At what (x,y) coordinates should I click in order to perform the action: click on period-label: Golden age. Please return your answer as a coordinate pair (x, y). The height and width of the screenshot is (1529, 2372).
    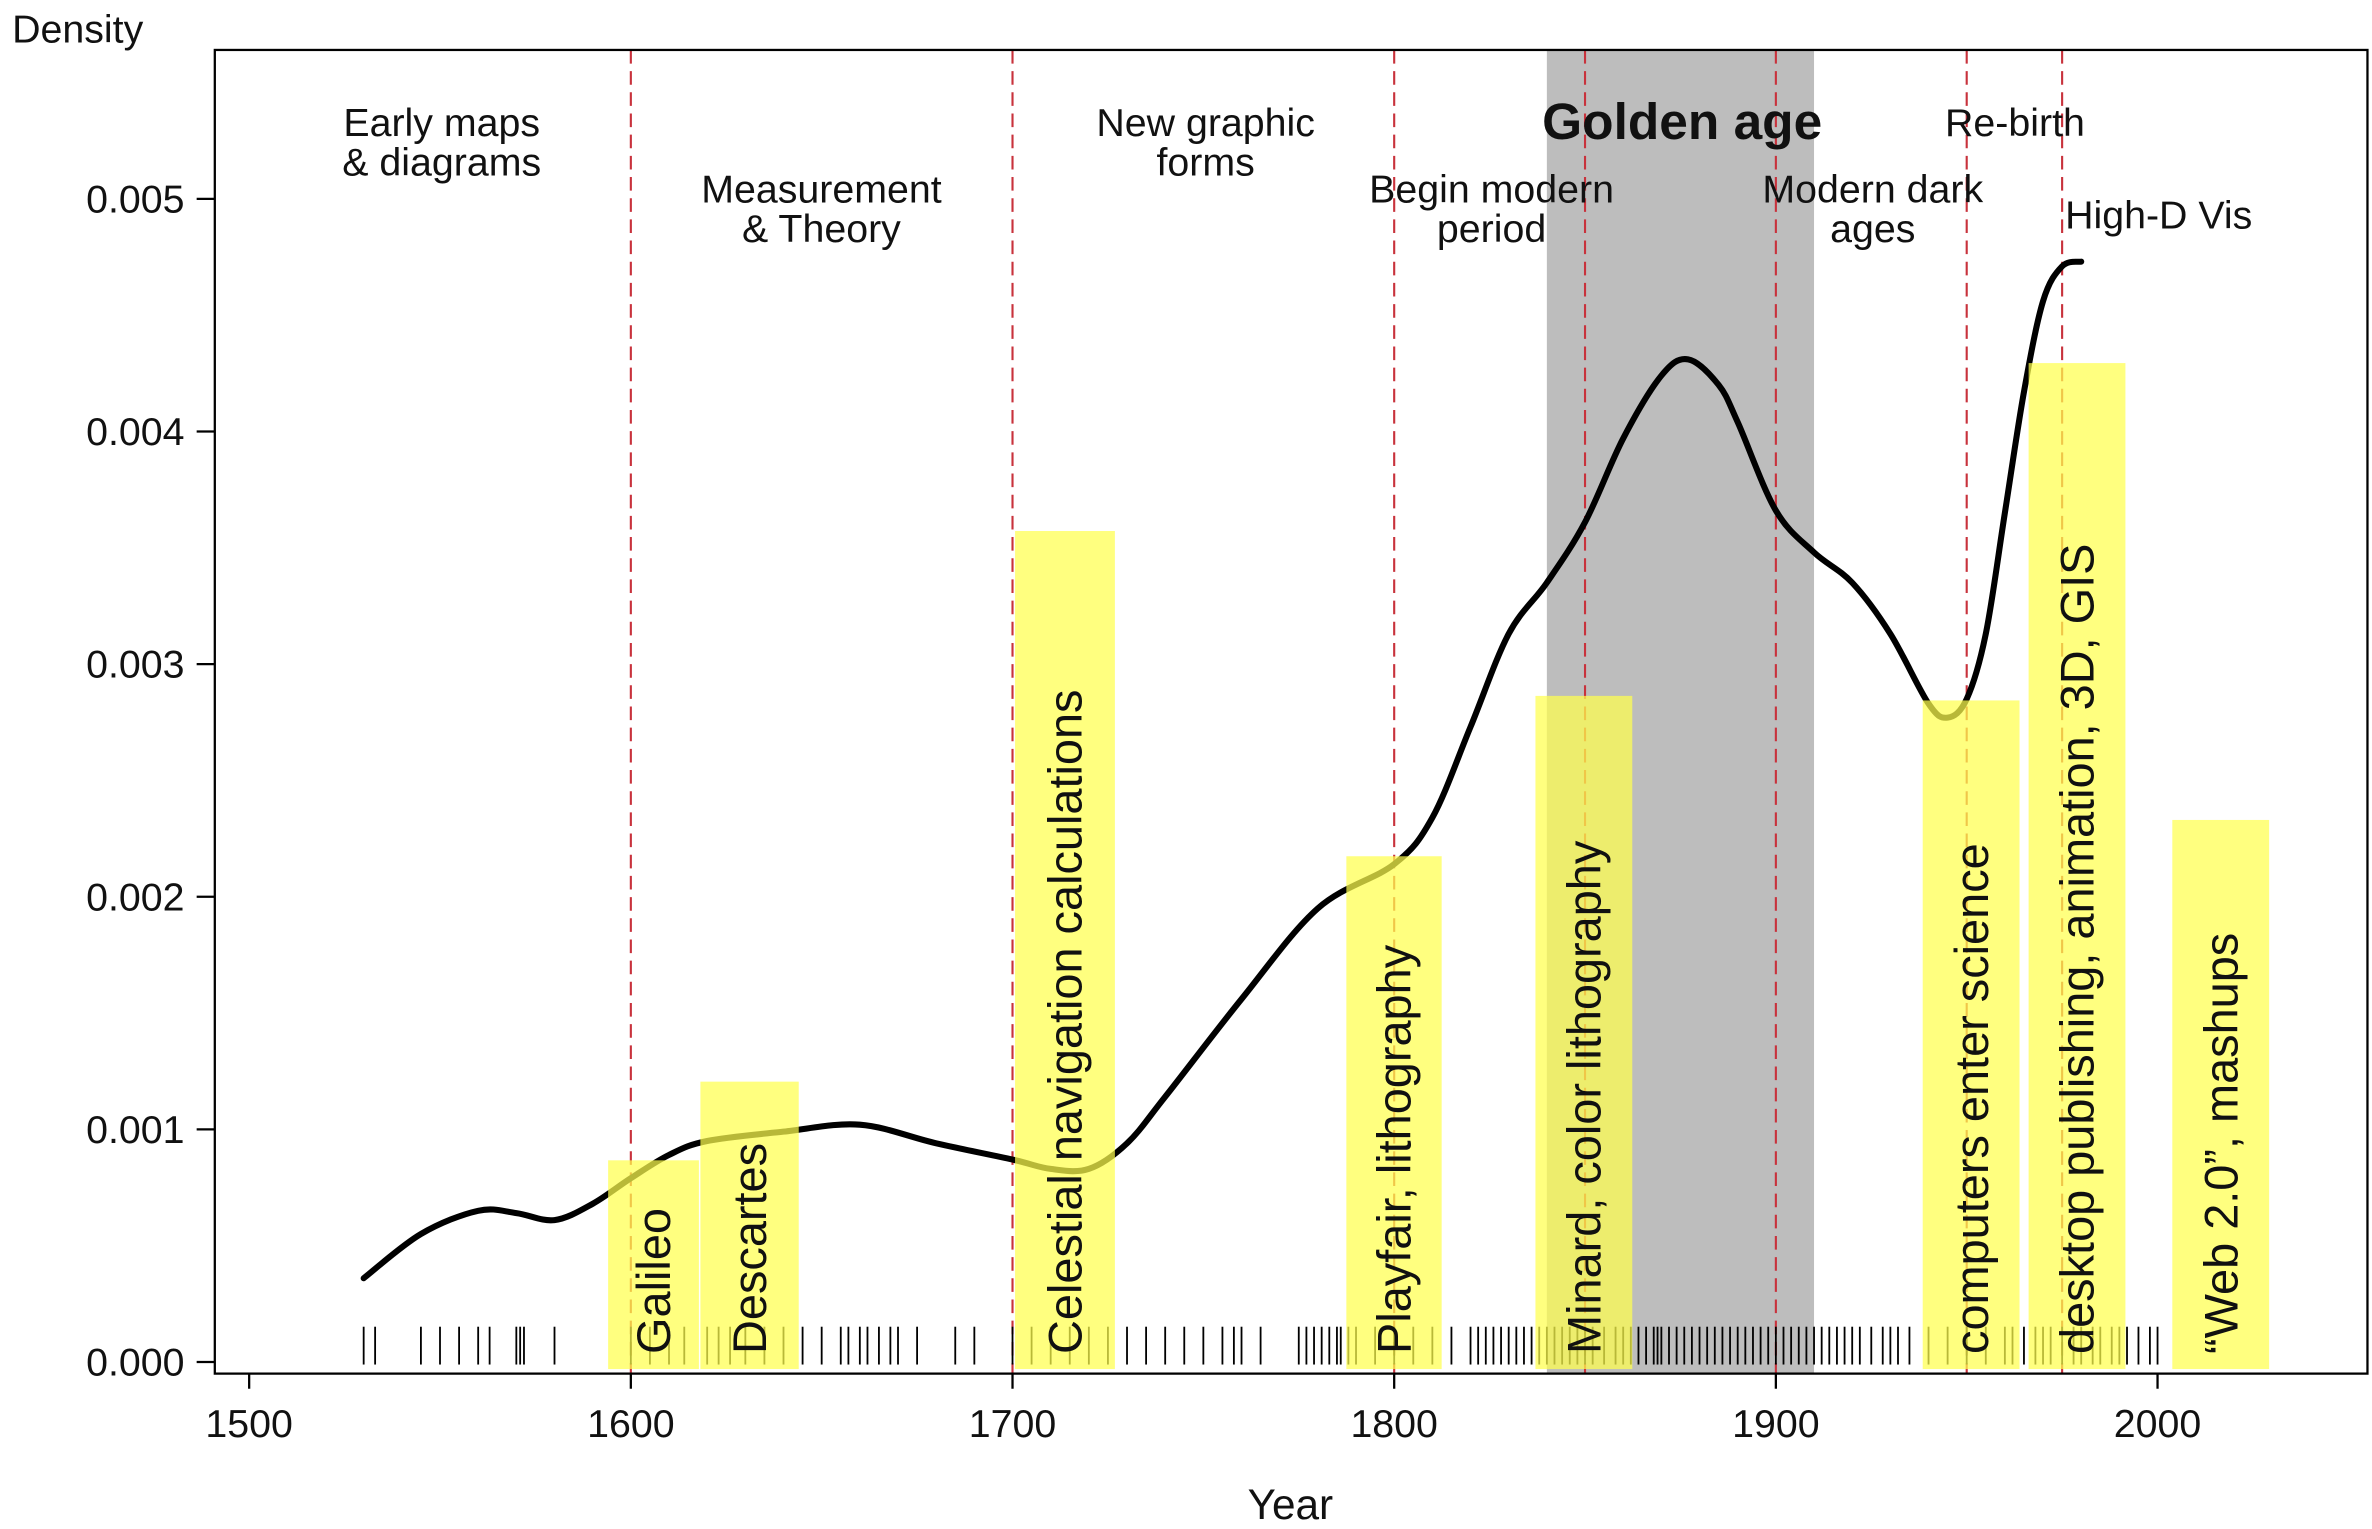
    Looking at the image, I should click on (1682, 121).